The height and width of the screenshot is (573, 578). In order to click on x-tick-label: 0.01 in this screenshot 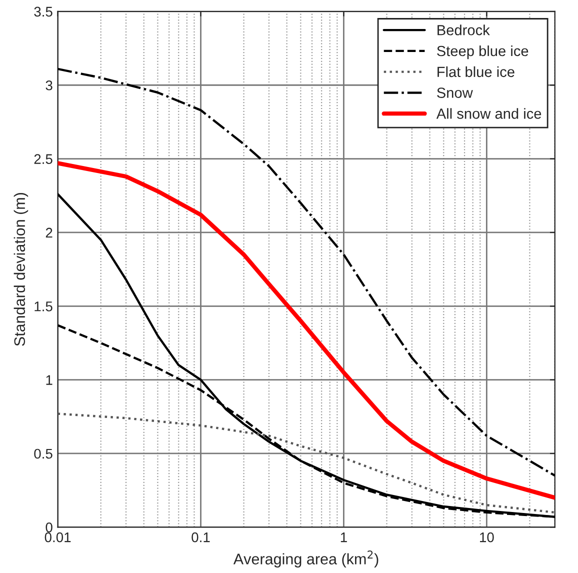, I will do `click(57, 537)`.